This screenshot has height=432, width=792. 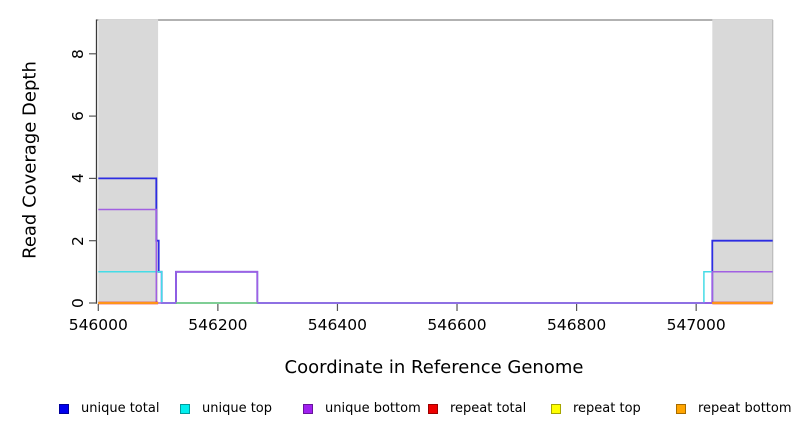 What do you see at coordinates (435, 287) in the screenshot?
I see `series-unique-top` at bounding box center [435, 287].